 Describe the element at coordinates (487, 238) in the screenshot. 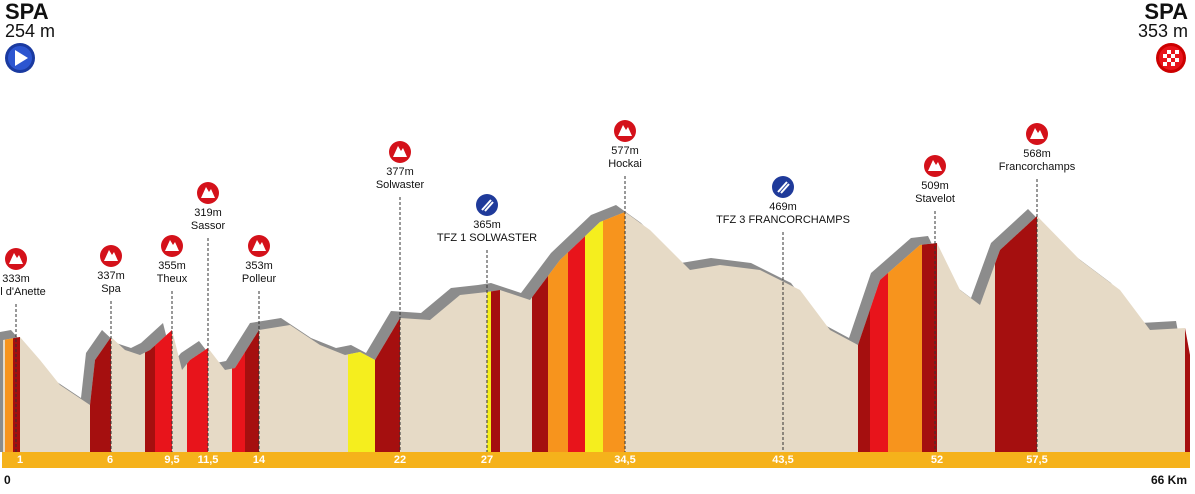

I see `point-name: TFZ 1 SOLWASTER` at that location.